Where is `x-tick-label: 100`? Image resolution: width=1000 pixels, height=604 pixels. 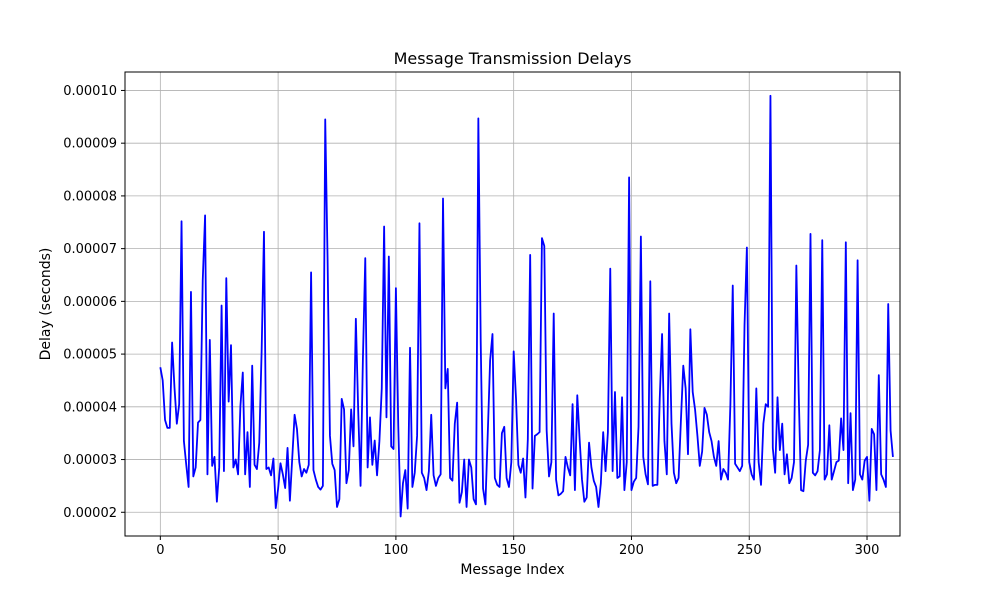 x-tick-label: 100 is located at coordinates (395, 550).